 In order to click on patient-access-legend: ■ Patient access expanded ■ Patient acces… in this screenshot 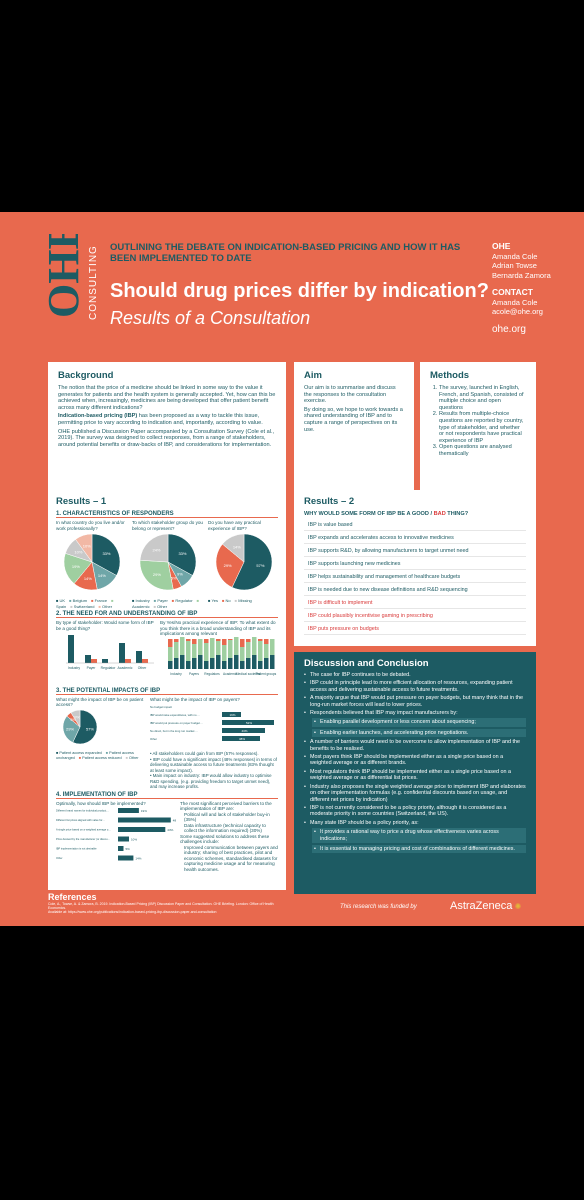, I will do `click(101, 756)`.